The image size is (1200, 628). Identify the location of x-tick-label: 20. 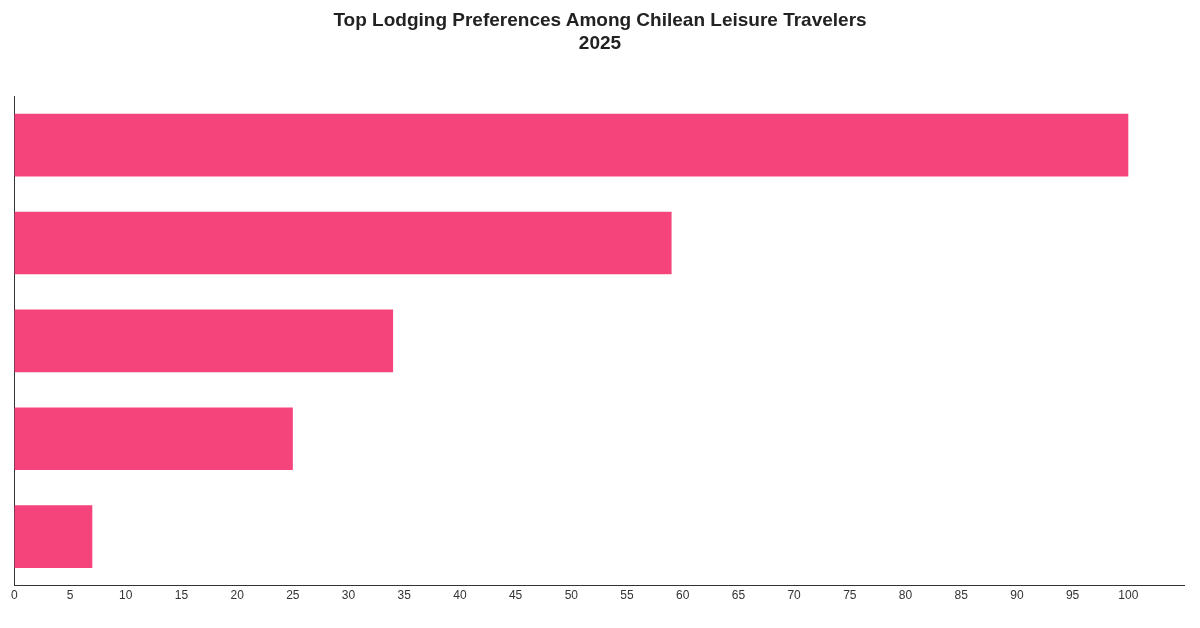
(237, 595).